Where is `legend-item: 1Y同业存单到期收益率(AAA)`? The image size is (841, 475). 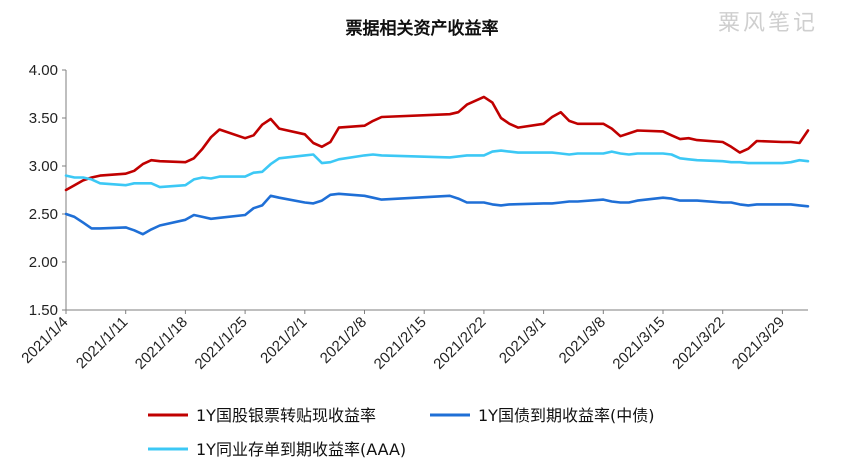
legend-item: 1Y同业存单到期收益率(AAA) is located at coordinates (277, 449).